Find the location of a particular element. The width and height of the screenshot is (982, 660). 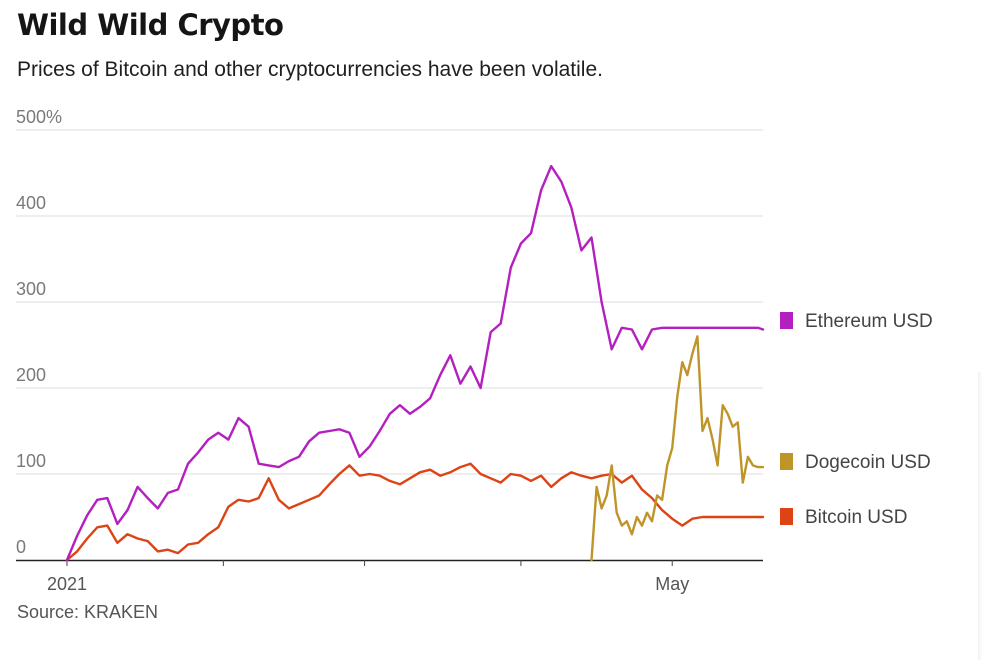

series-line-dogecoin-usd is located at coordinates (677, 448).